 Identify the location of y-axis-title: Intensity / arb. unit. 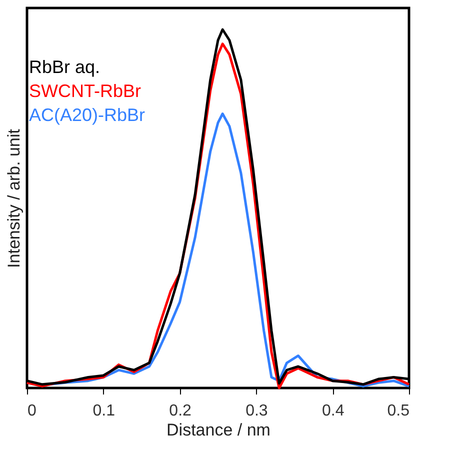
(14, 198).